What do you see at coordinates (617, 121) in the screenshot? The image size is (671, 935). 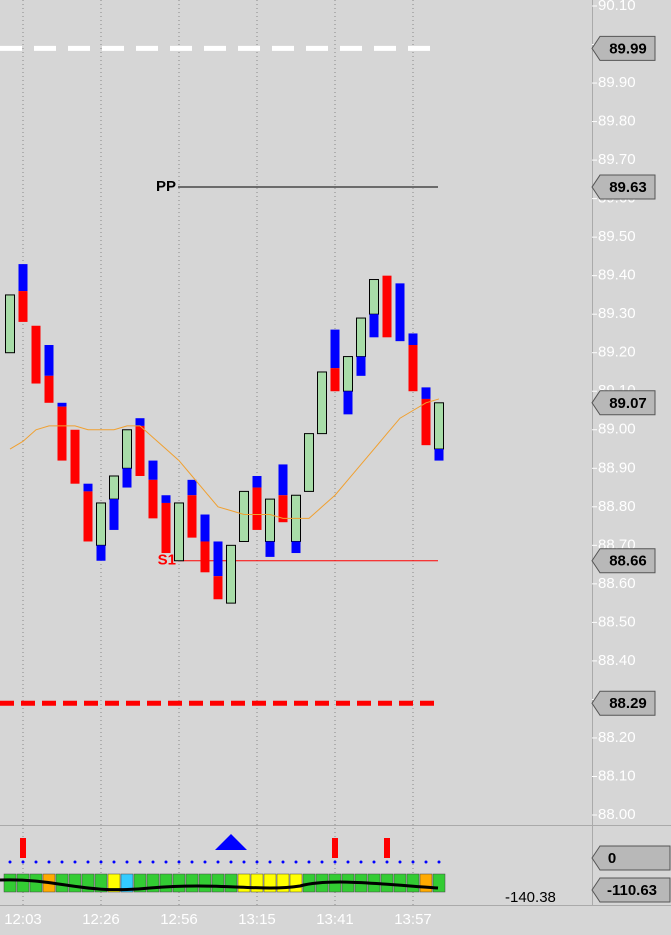 I see `y-tick-label: 89.80` at bounding box center [617, 121].